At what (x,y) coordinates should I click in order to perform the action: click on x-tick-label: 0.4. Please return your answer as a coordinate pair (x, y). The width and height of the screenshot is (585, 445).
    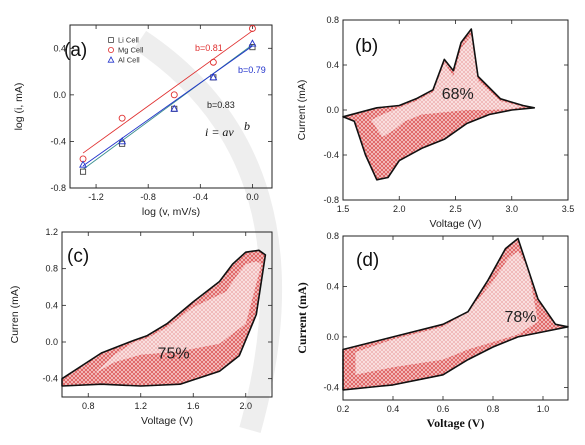
    Looking at the image, I should click on (393, 409).